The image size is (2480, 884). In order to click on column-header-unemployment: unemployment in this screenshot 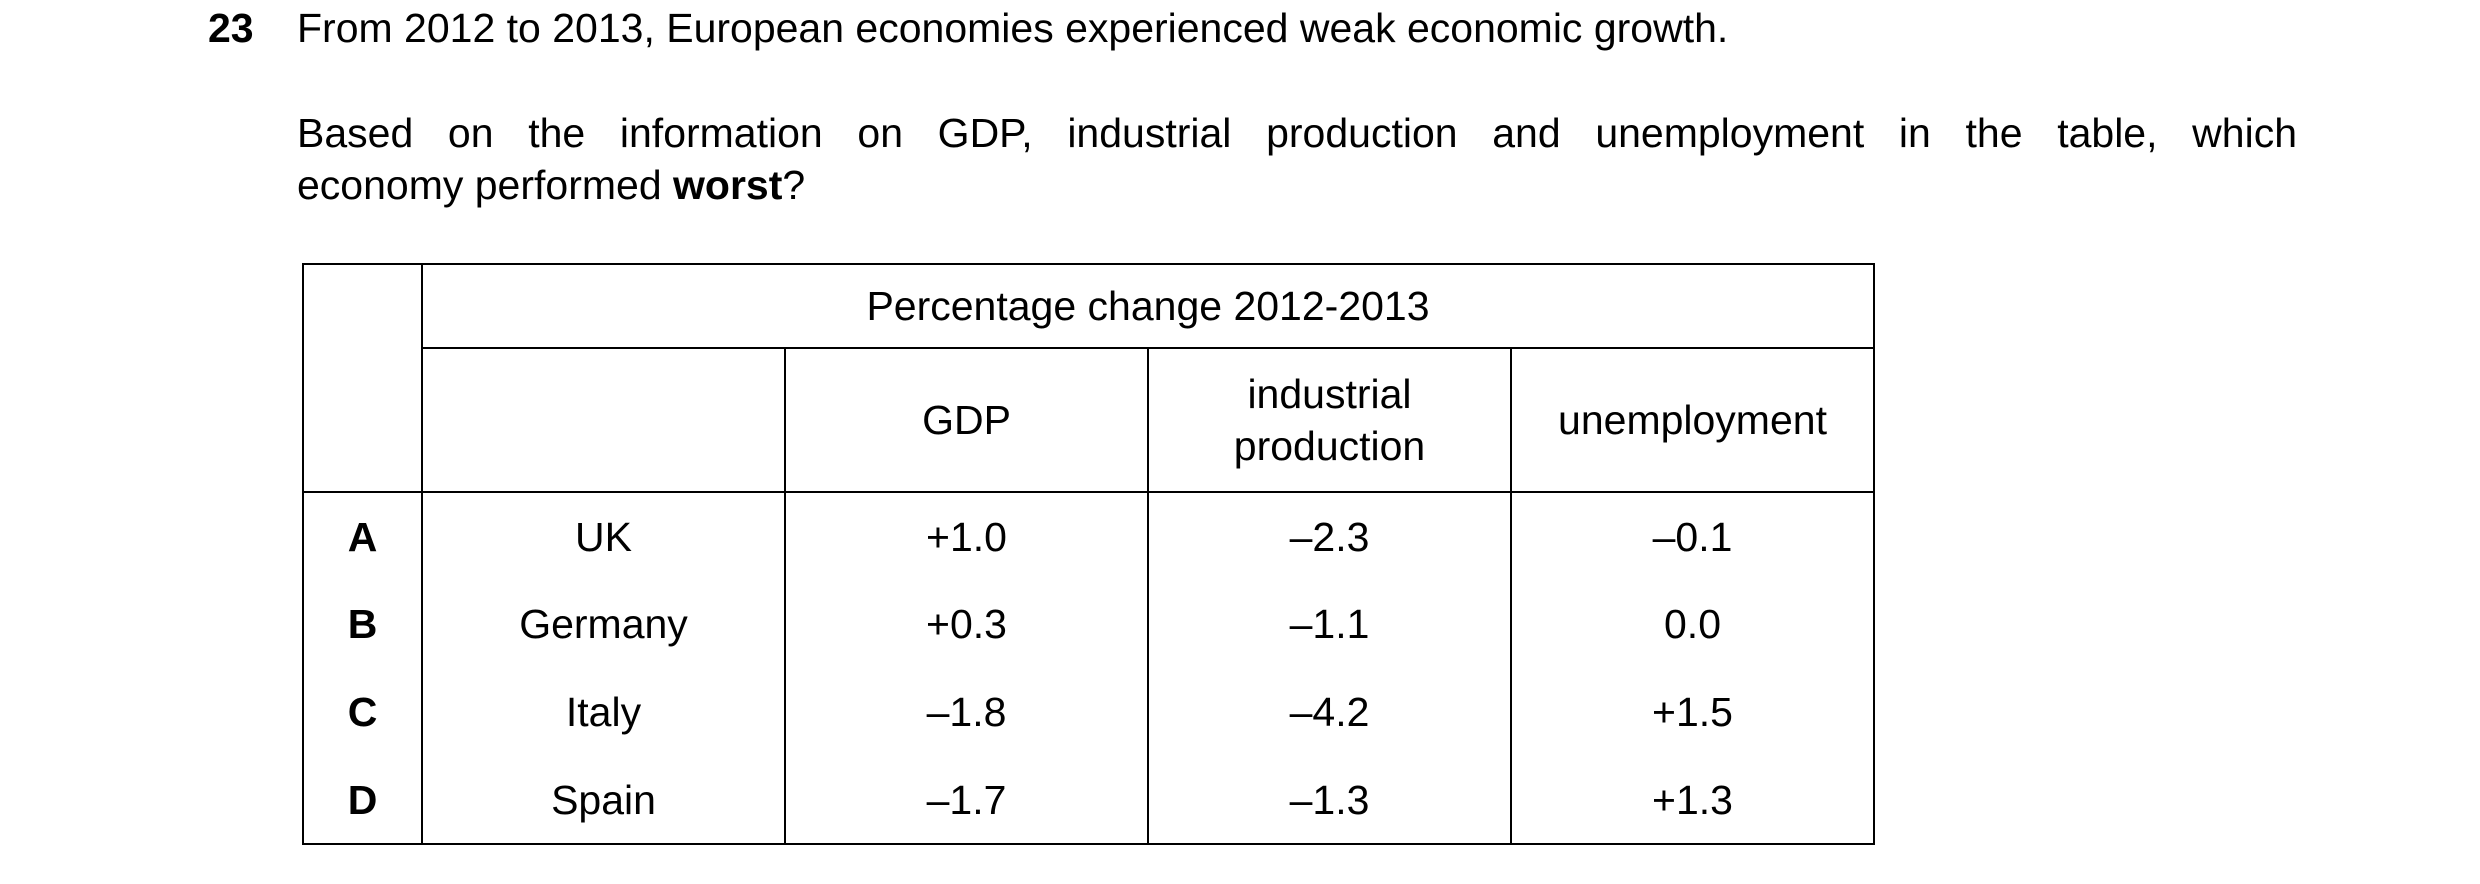, I will do `click(1692, 420)`.